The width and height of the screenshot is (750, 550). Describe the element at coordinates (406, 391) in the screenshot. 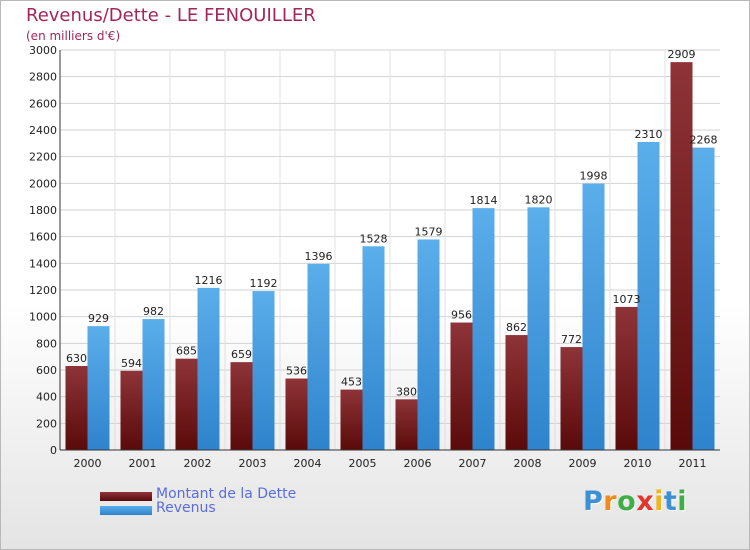

I see `data-label: 380` at that location.